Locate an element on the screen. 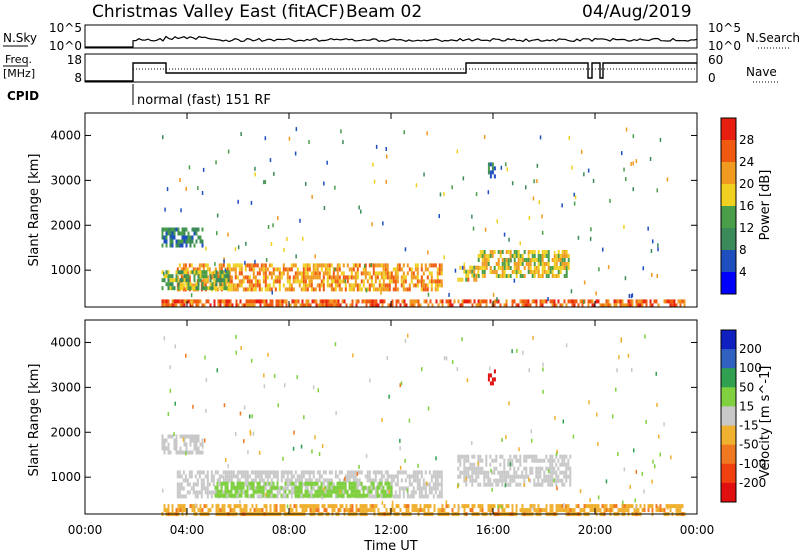  freq-strip: Freq. [MHz] 18 8 Nave 60 0 is located at coordinates (390, 69).